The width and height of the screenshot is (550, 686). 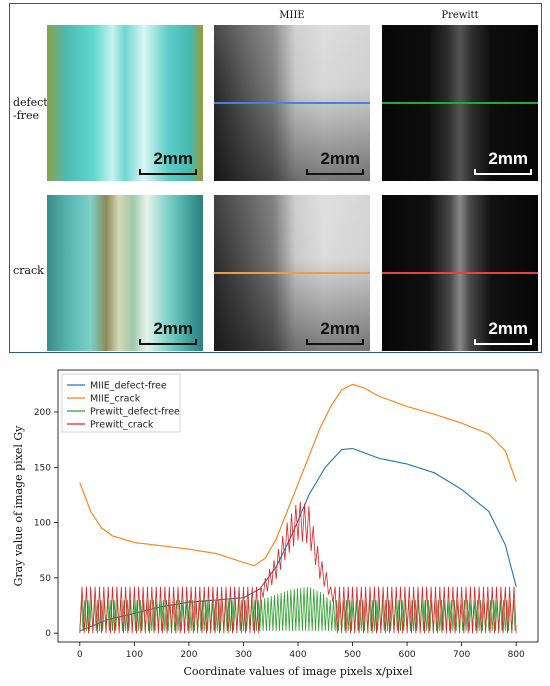 What do you see at coordinates (42, 468) in the screenshot?
I see `y-tick-label: 150` at bounding box center [42, 468].